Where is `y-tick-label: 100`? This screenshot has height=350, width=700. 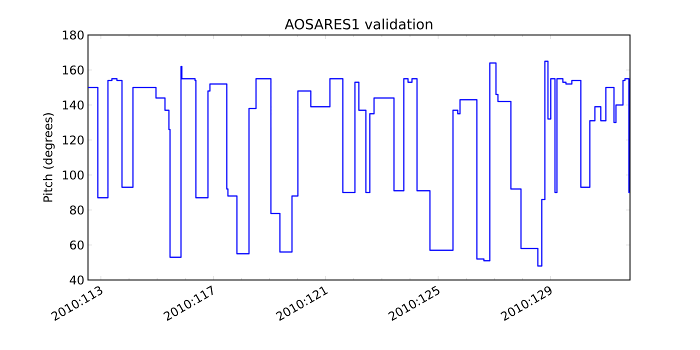 y-tick-label: 100 is located at coordinates (73, 175).